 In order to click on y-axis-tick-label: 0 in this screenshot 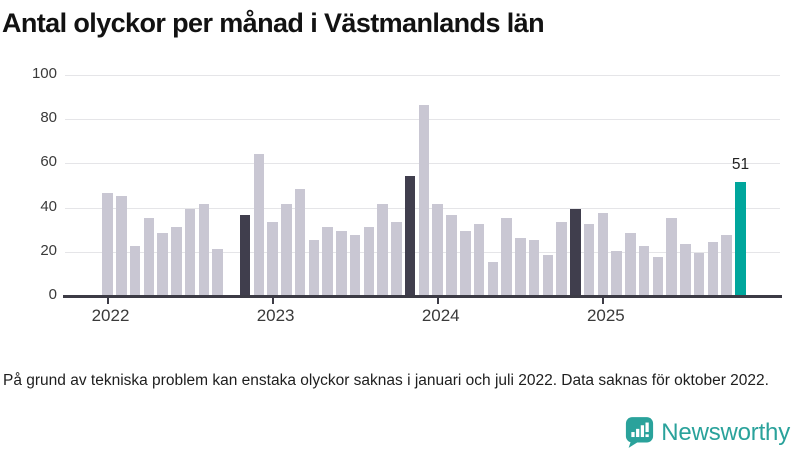, I will do `click(52, 294)`.